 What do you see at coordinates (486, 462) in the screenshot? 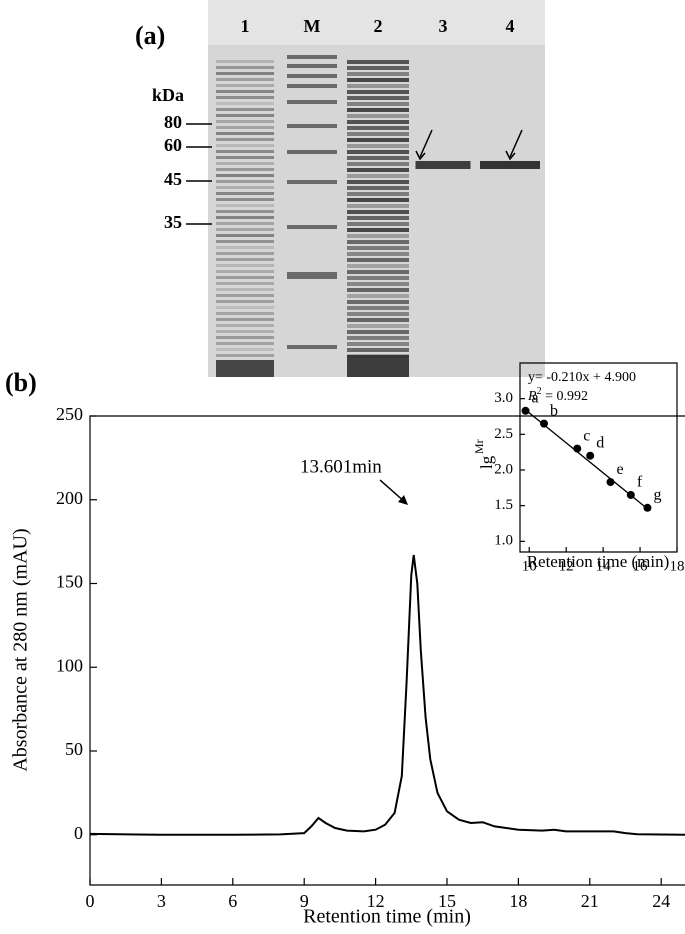
I see `inset-y-label-base: lg` at bounding box center [486, 462].